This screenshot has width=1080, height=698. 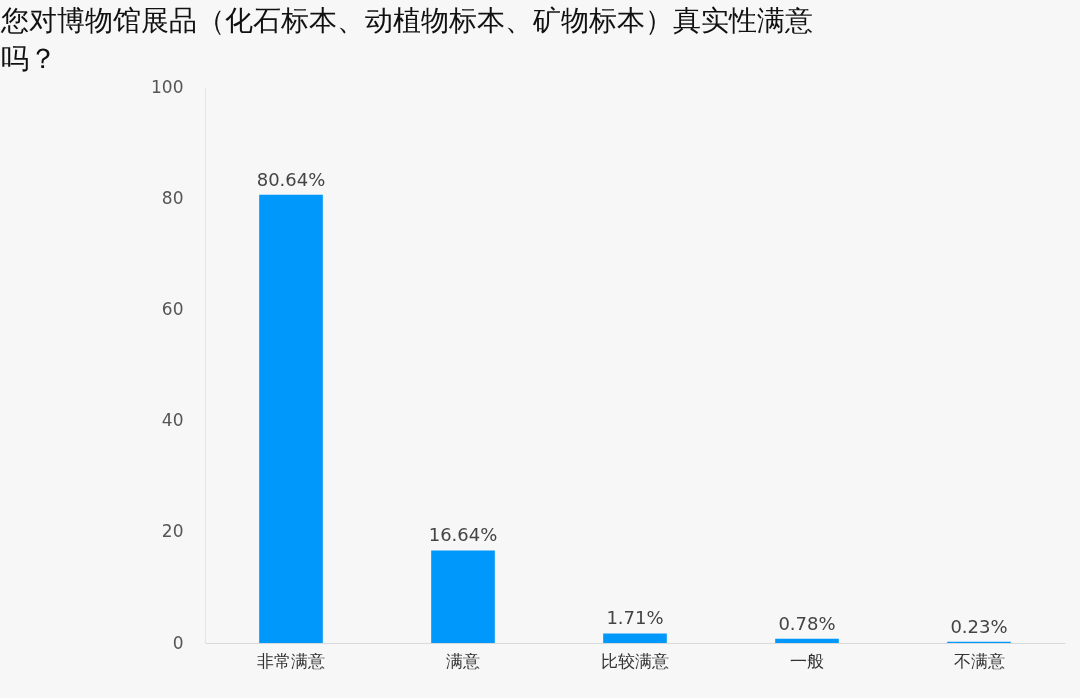 I want to click on data-label: 1.71%, so click(x=635, y=618).